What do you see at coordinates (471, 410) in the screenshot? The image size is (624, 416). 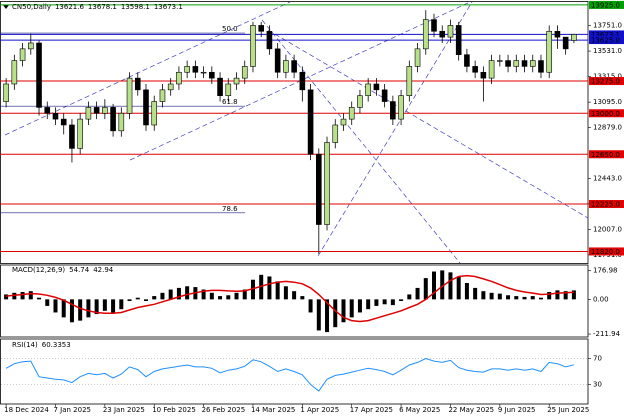 I see `x-tick-label: 22 May 2025` at bounding box center [471, 410].